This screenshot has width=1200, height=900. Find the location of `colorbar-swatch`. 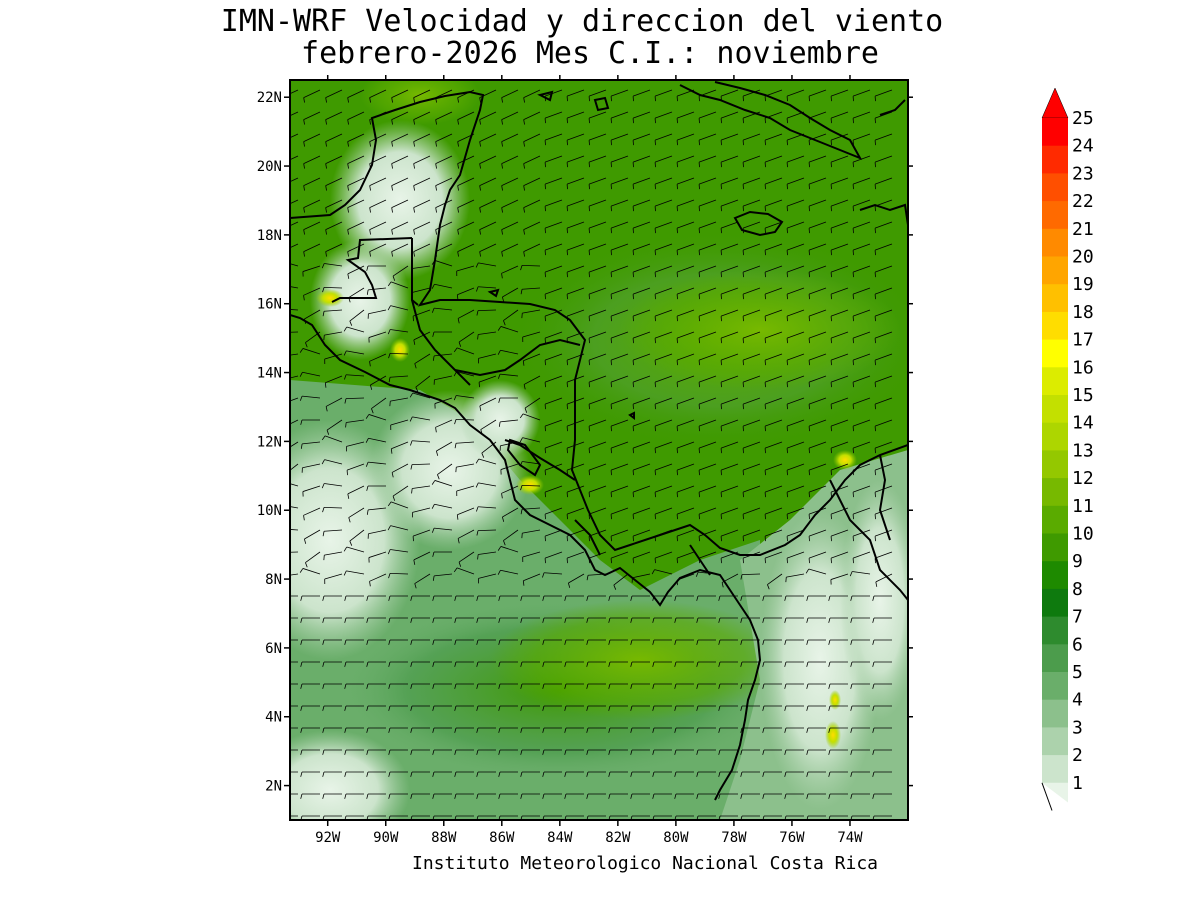

colorbar-swatch is located at coordinates (1055, 741).